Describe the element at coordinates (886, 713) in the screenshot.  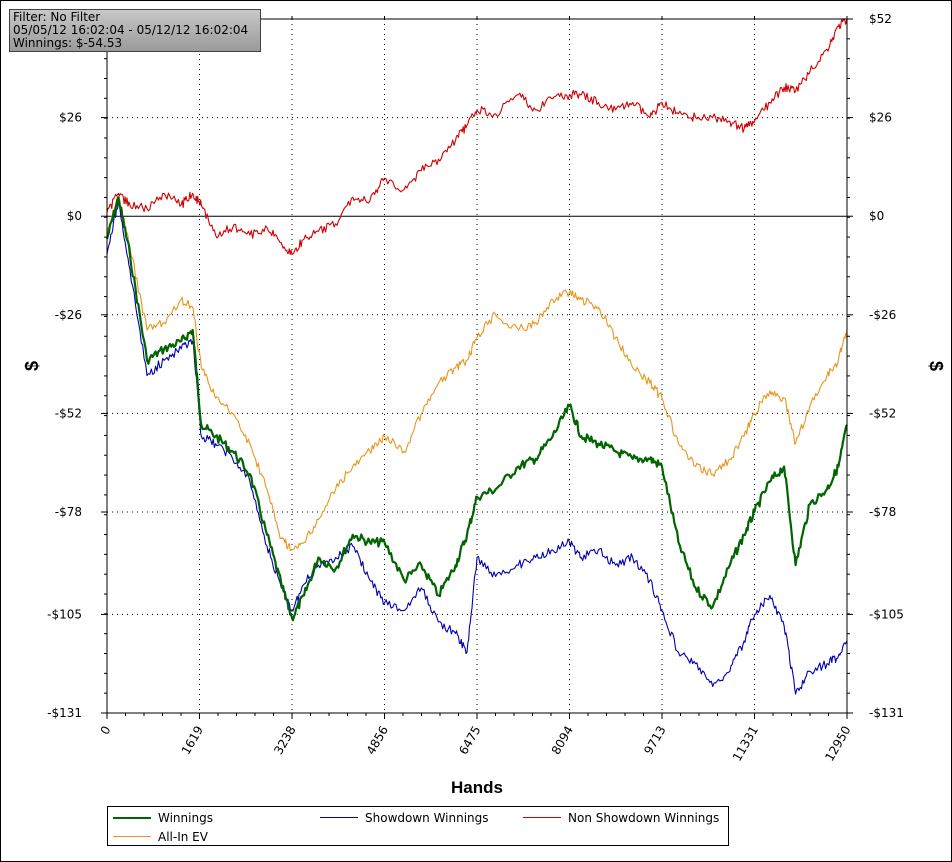
I see `y-tick-label-right: -$131` at that location.